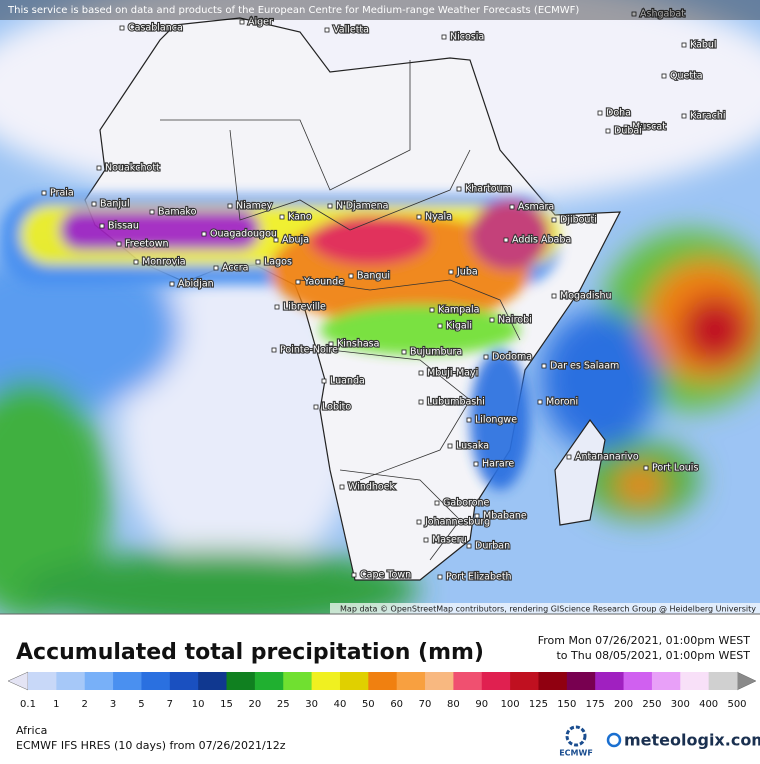 The width and height of the screenshot is (760, 764). Describe the element at coordinates (708, 704) in the screenshot. I see `legend-label: 400` at that location.